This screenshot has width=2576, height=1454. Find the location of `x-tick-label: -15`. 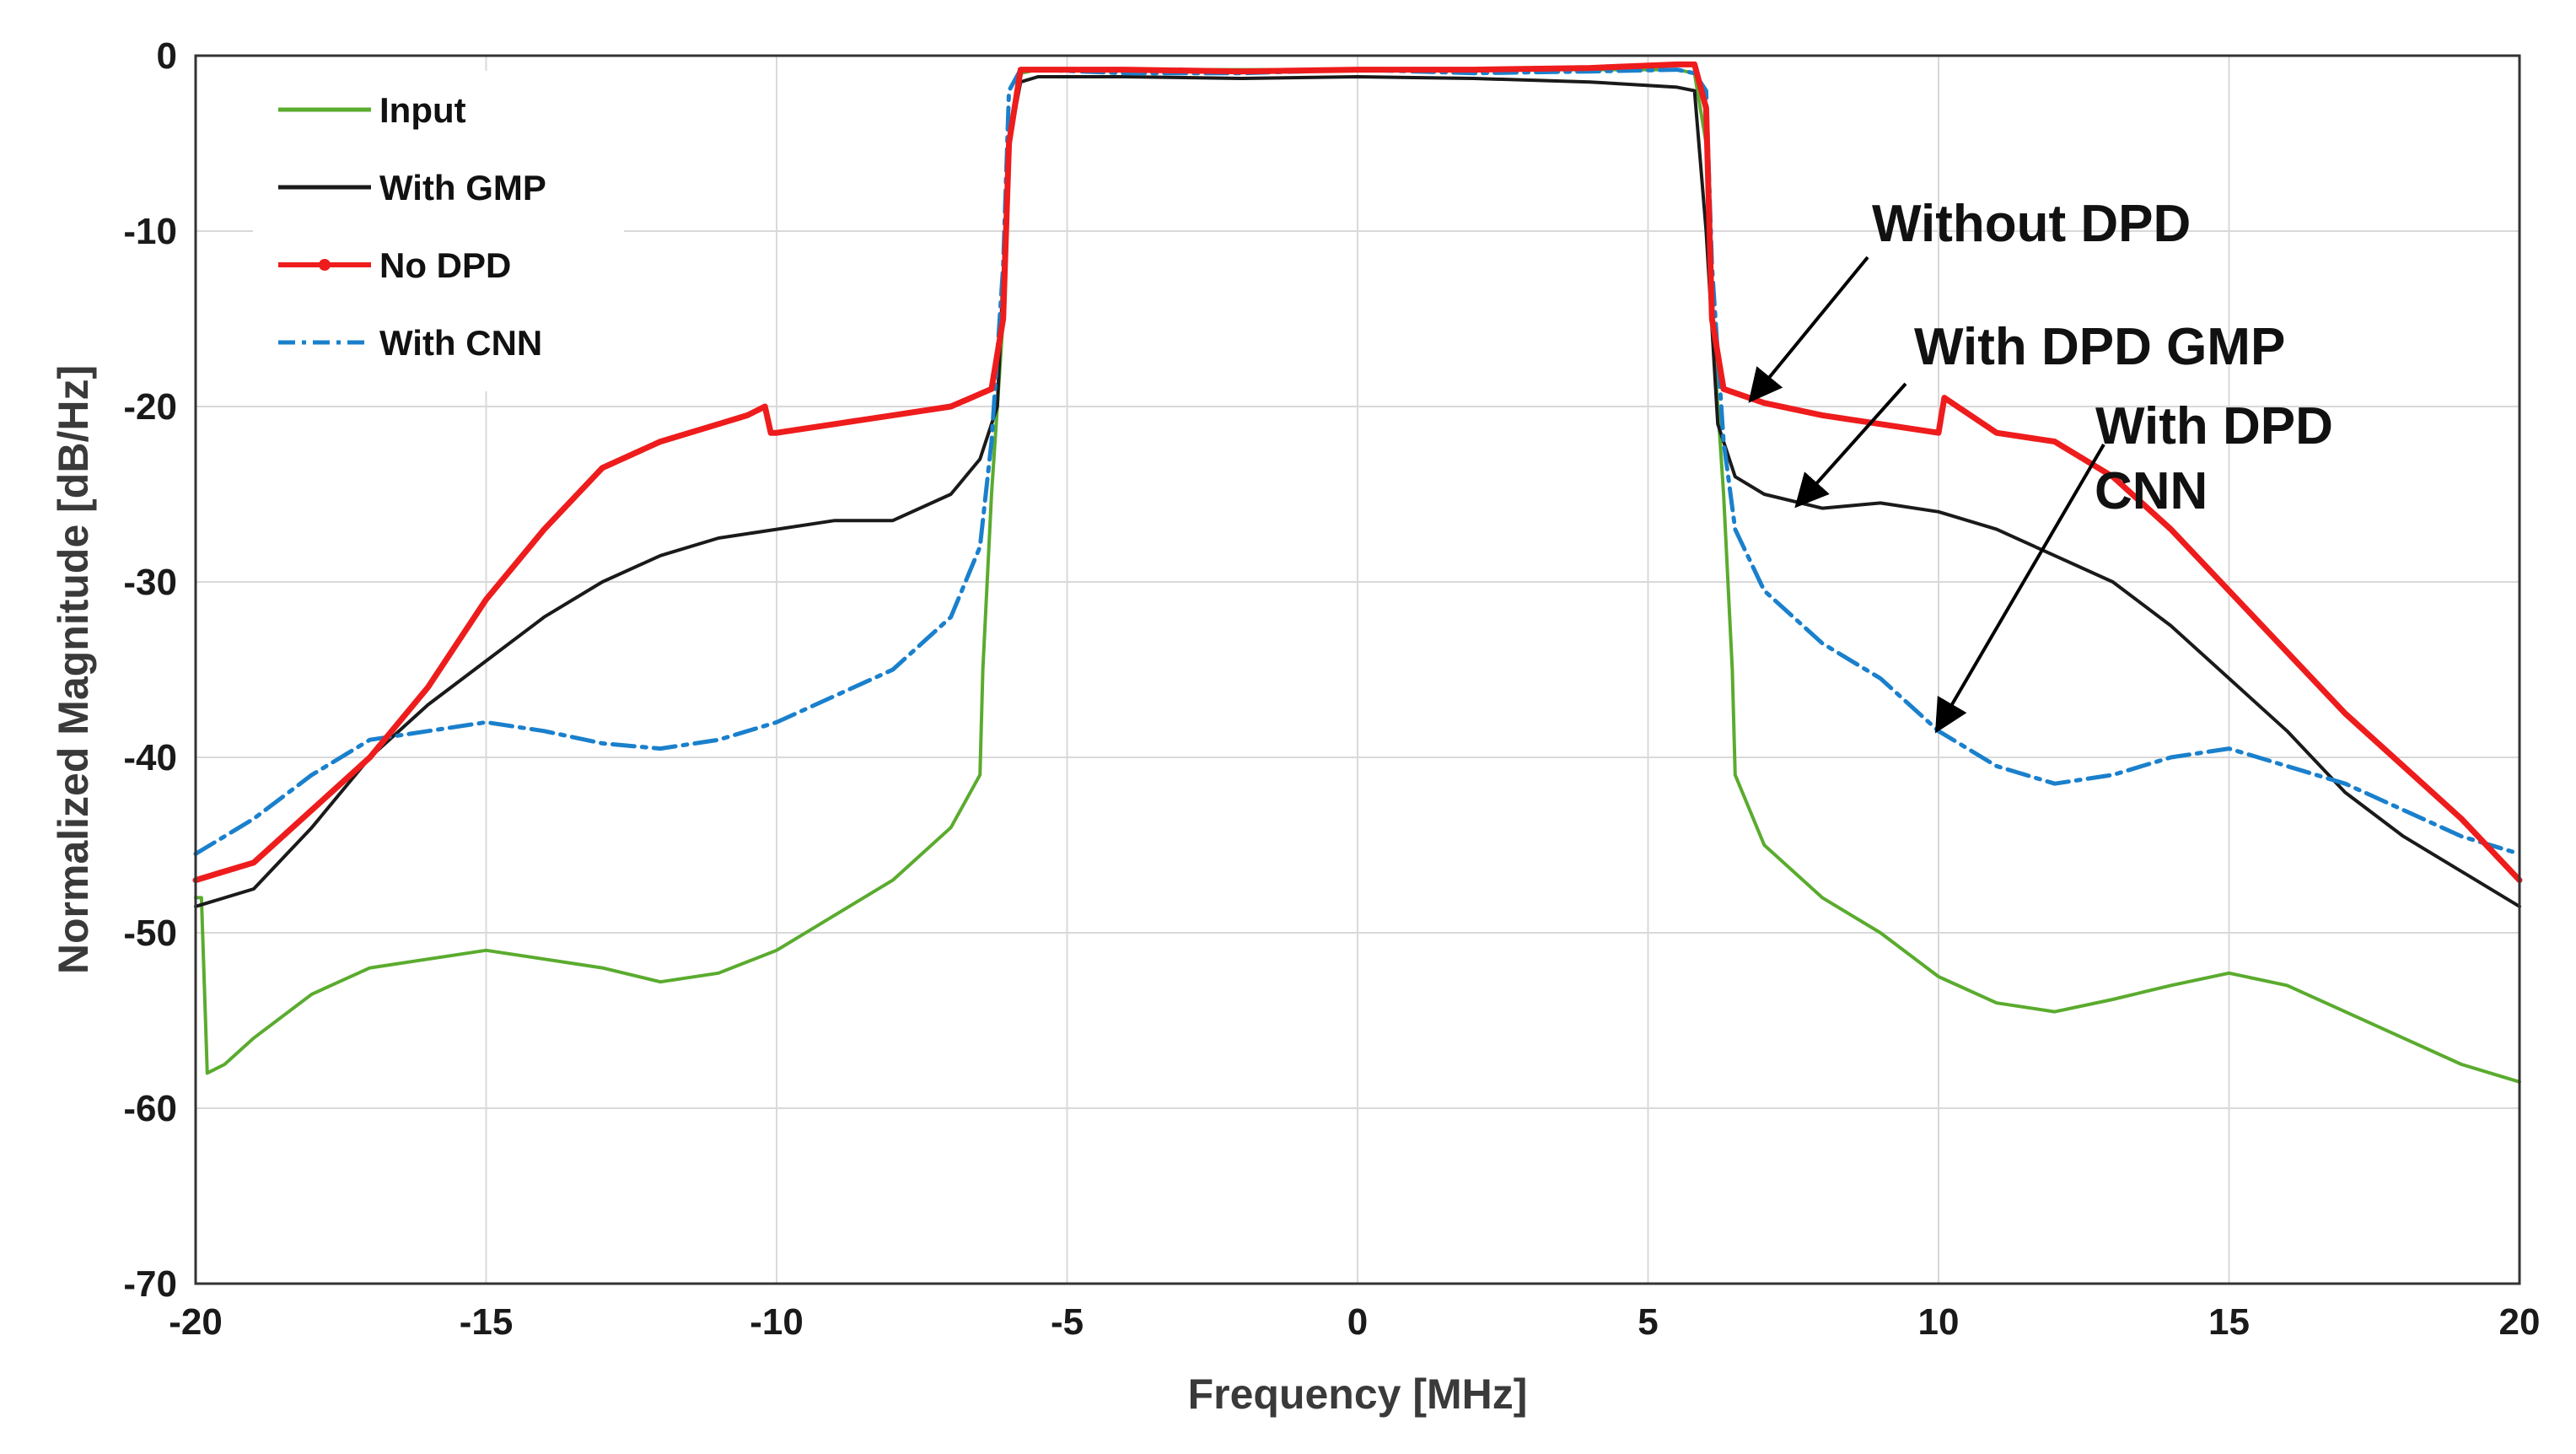

x-tick-label: -15 is located at coordinates (487, 1322).